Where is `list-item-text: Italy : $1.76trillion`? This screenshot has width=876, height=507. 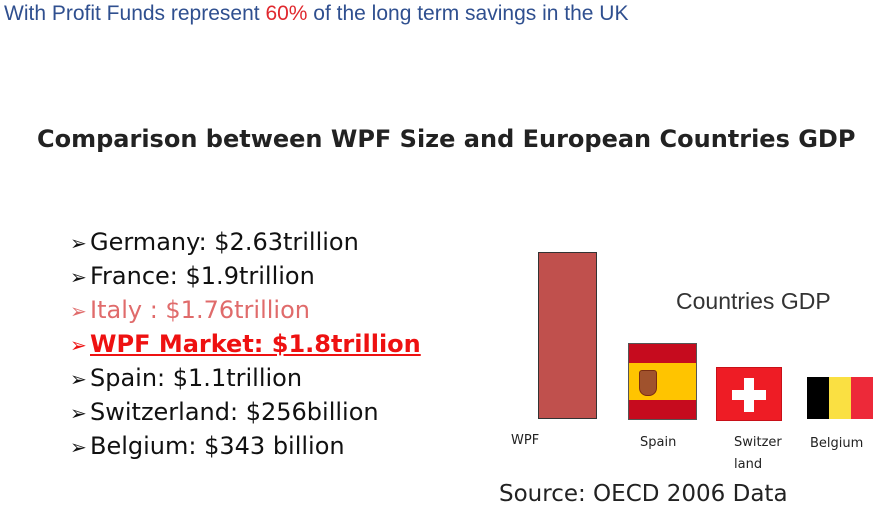 list-item-text: Italy : $1.76trillion is located at coordinates (200, 310).